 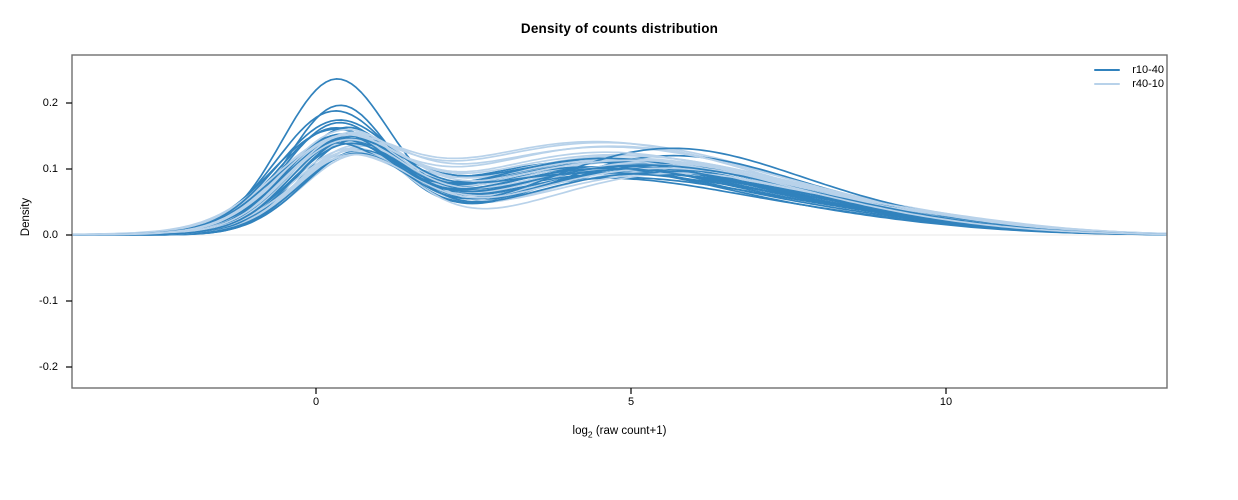 What do you see at coordinates (1148, 84) in the screenshot?
I see `legend-label-r40-10: r40-10` at bounding box center [1148, 84].